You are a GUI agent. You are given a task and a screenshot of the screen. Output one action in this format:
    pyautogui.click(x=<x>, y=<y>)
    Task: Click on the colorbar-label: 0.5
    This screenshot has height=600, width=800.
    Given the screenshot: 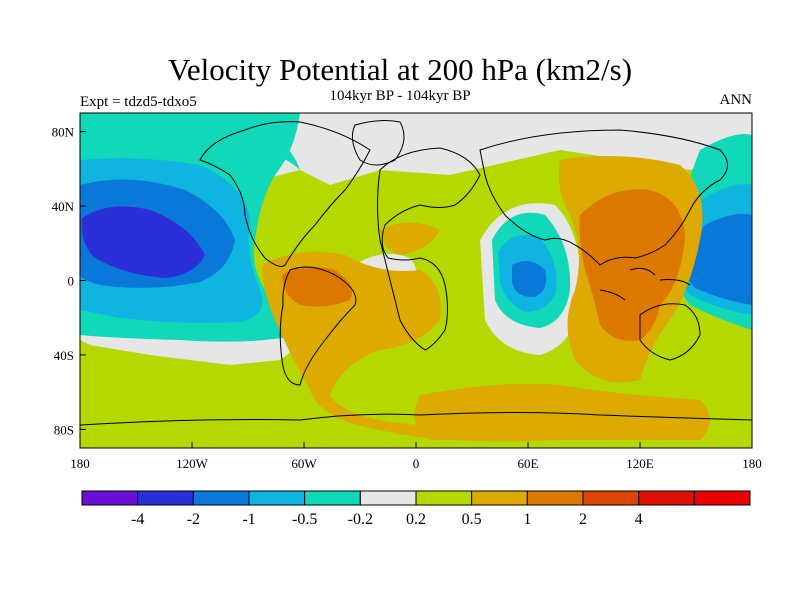 What is the action you would take?
    pyautogui.click(x=472, y=519)
    